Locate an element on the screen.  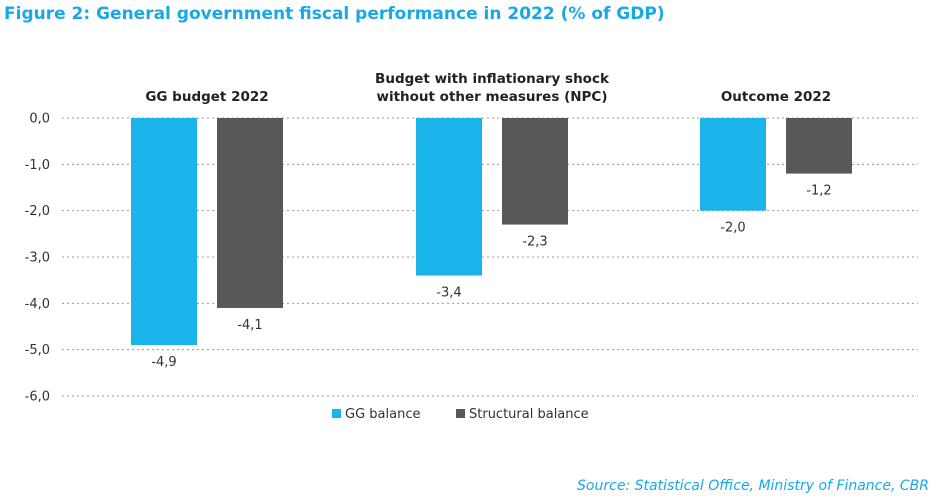
legend-label-gg-balance: GG balance is located at coordinates (382, 414).